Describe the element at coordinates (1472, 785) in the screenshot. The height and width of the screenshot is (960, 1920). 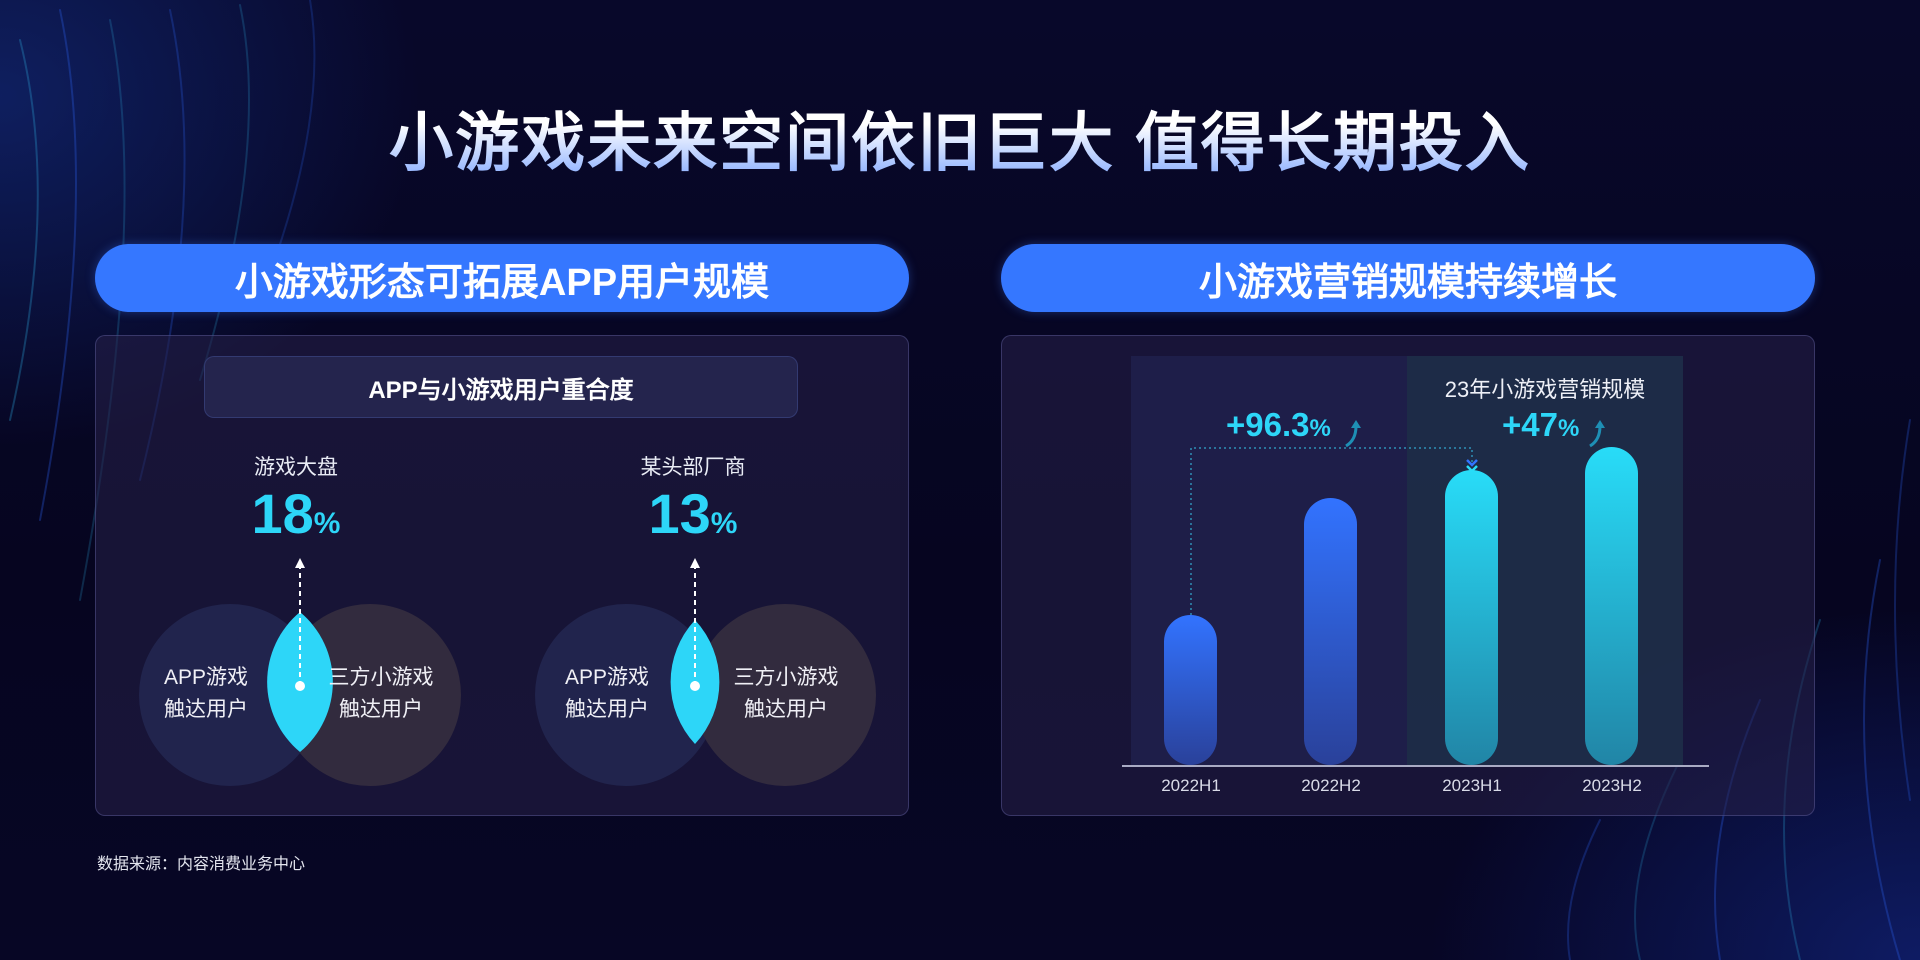
I see `x-tick-label: 2023H1` at that location.